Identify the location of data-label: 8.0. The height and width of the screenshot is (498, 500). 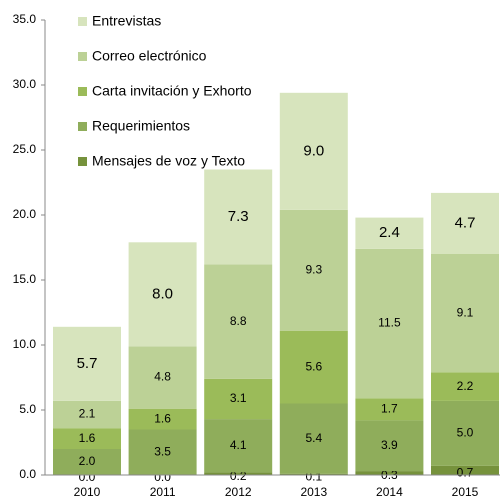
(162, 293).